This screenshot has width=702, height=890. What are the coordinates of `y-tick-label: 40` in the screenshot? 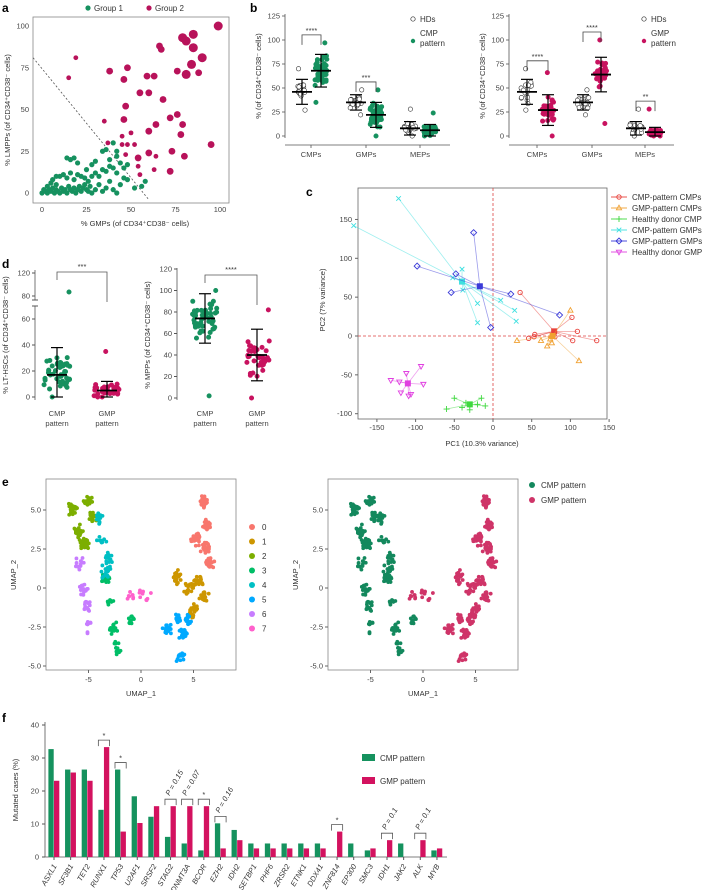 It's located at (168, 355).